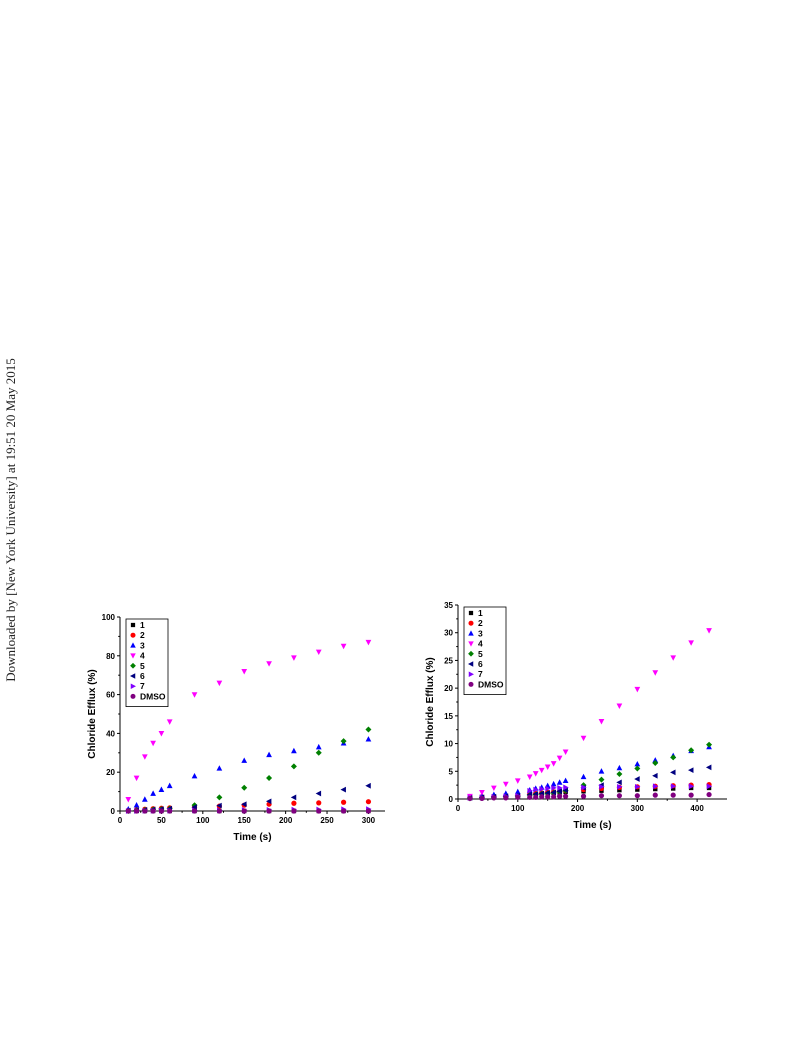  I want to click on chart2-legend-label: 3, so click(480, 633).